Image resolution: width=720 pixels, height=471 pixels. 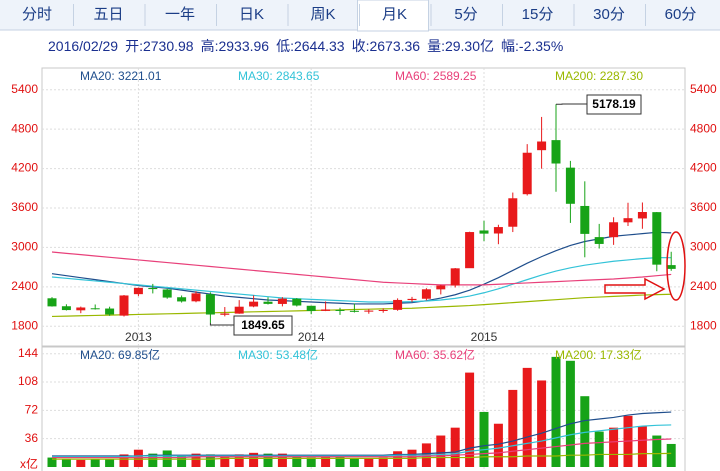 What do you see at coordinates (24, 286) in the screenshot?
I see `y-tick-label: 2400` at bounding box center [24, 286].